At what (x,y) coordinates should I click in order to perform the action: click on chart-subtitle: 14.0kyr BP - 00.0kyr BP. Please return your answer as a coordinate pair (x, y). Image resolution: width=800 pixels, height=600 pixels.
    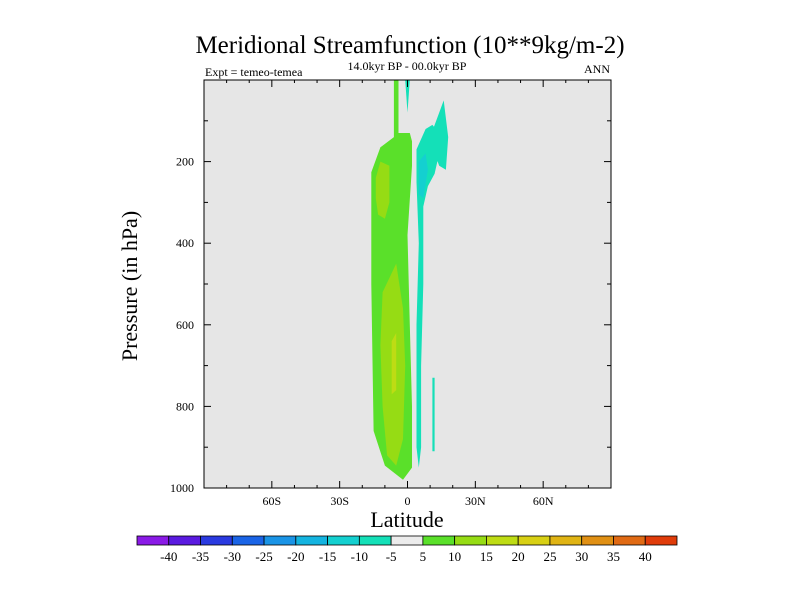
    Looking at the image, I should click on (407, 66).